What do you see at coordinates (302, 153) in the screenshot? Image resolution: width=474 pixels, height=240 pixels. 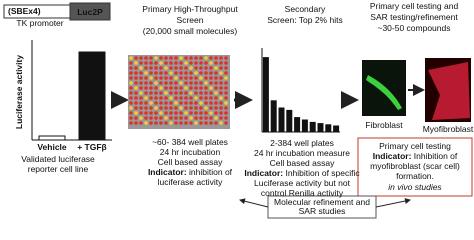 I see `label: 24 hr incubation measure` at bounding box center [302, 153].